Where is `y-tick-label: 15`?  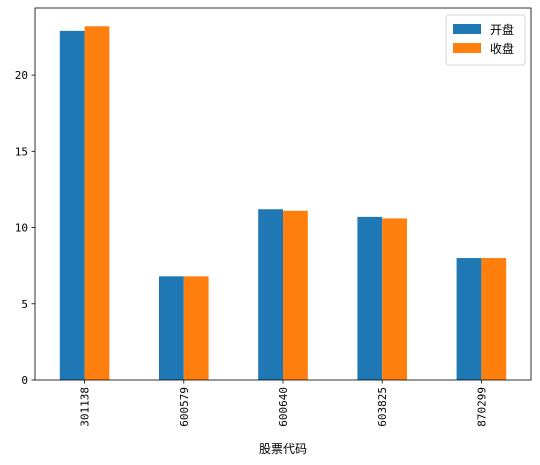 y-tick-label: 15 is located at coordinates (21, 151).